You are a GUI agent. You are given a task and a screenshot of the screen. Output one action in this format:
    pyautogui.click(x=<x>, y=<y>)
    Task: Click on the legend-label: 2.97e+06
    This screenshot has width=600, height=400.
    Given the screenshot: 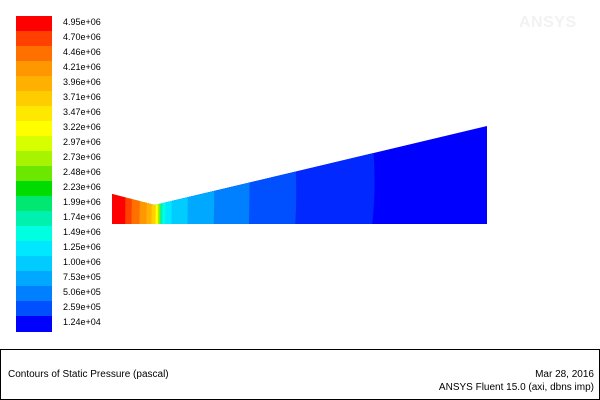 What is the action you would take?
    pyautogui.click(x=82, y=142)
    